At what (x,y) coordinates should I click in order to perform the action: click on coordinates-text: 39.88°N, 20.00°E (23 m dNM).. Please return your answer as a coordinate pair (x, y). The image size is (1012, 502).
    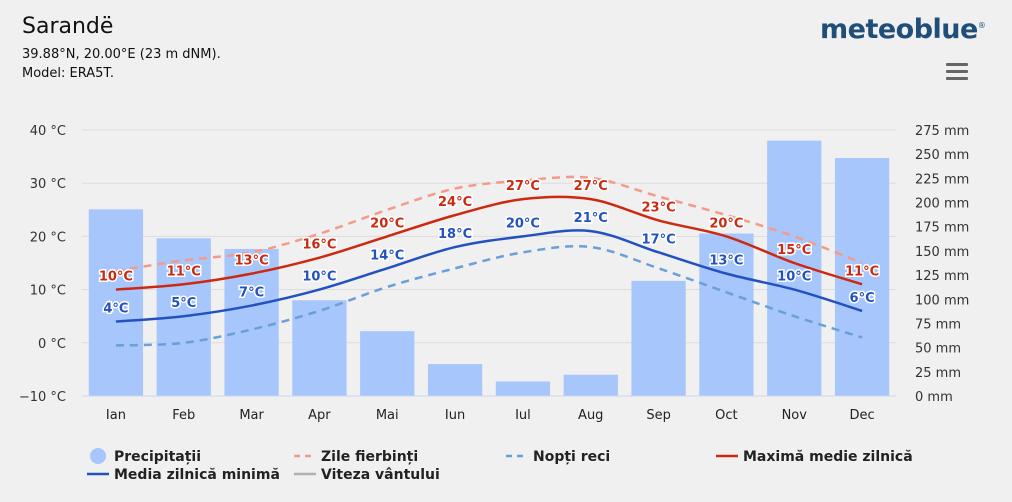
    Looking at the image, I should click on (121, 54).